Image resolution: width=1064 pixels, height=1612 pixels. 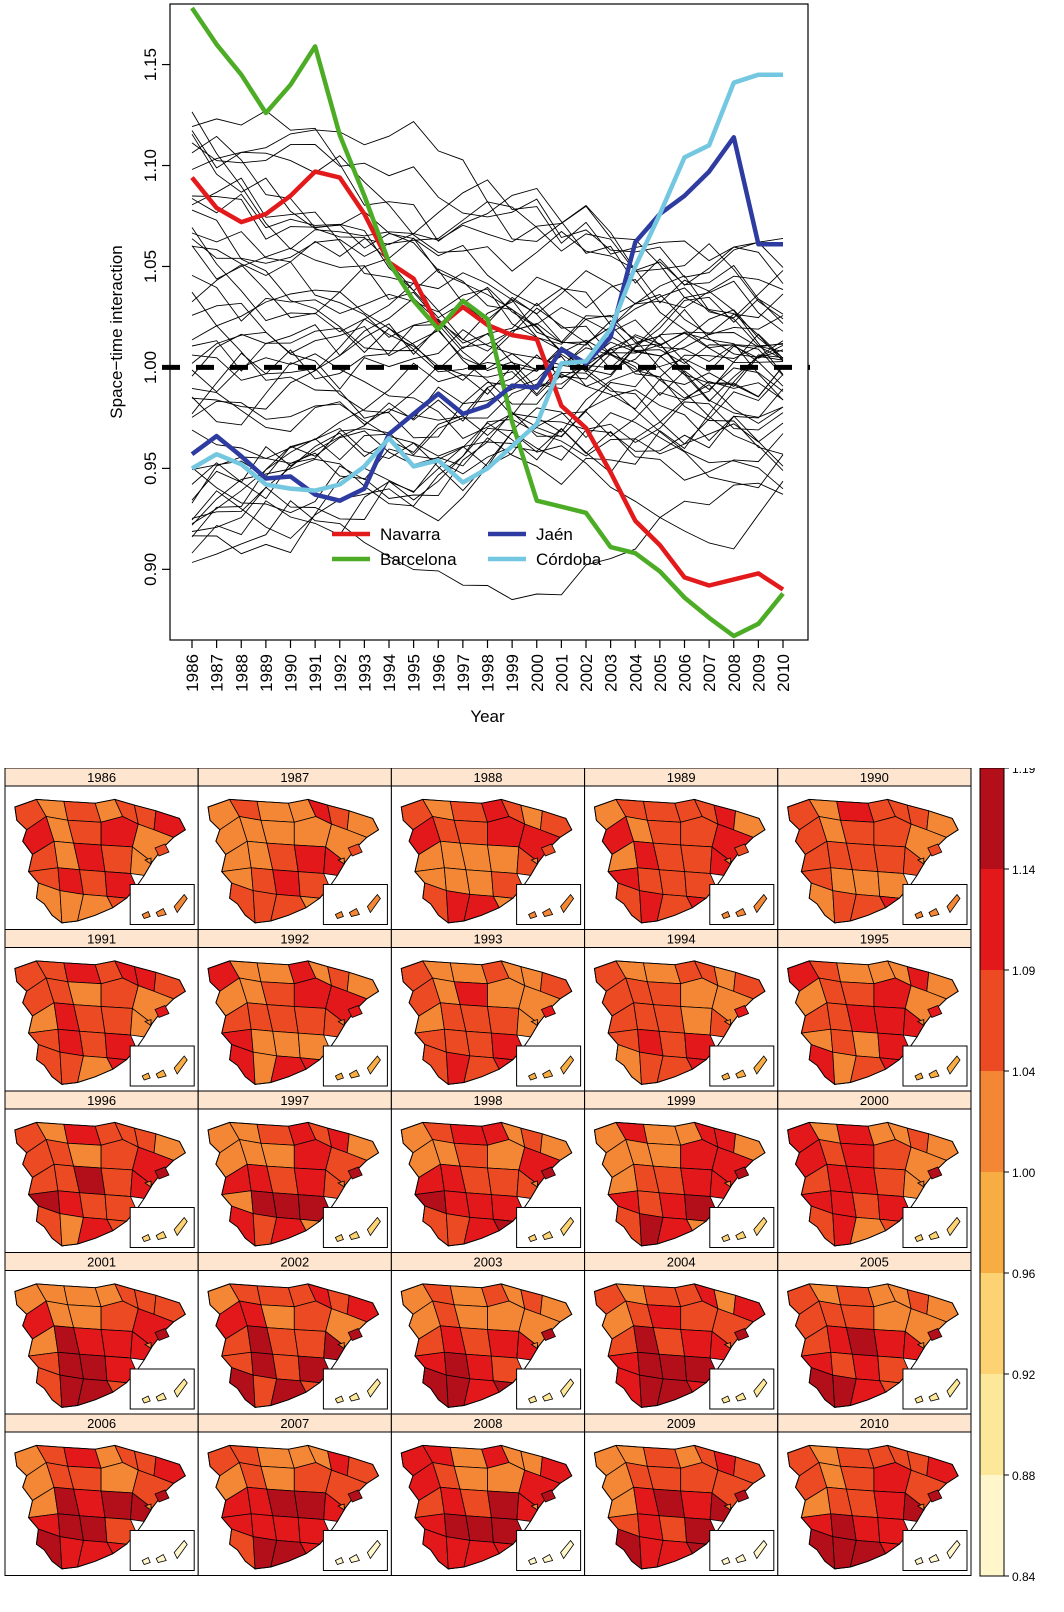 What do you see at coordinates (463, 673) in the screenshot?
I see `x-tick-label: 1997` at bounding box center [463, 673].